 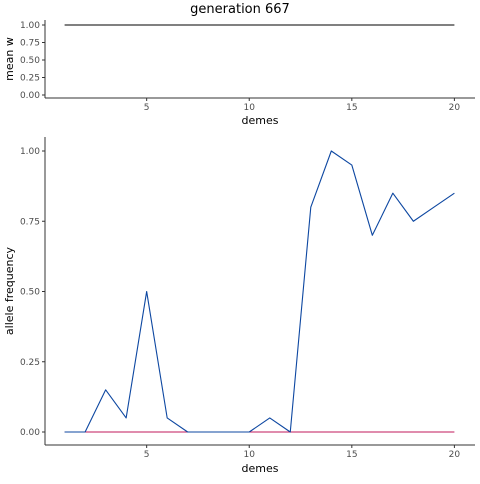 What do you see at coordinates (9, 290) in the screenshot?
I see `y-axis-title: allele frequency` at bounding box center [9, 290].